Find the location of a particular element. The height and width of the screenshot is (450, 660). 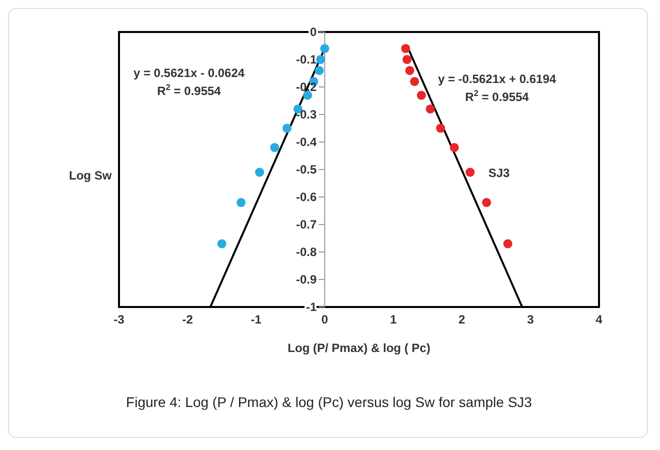

x-tick-label: -1 is located at coordinates (256, 319).